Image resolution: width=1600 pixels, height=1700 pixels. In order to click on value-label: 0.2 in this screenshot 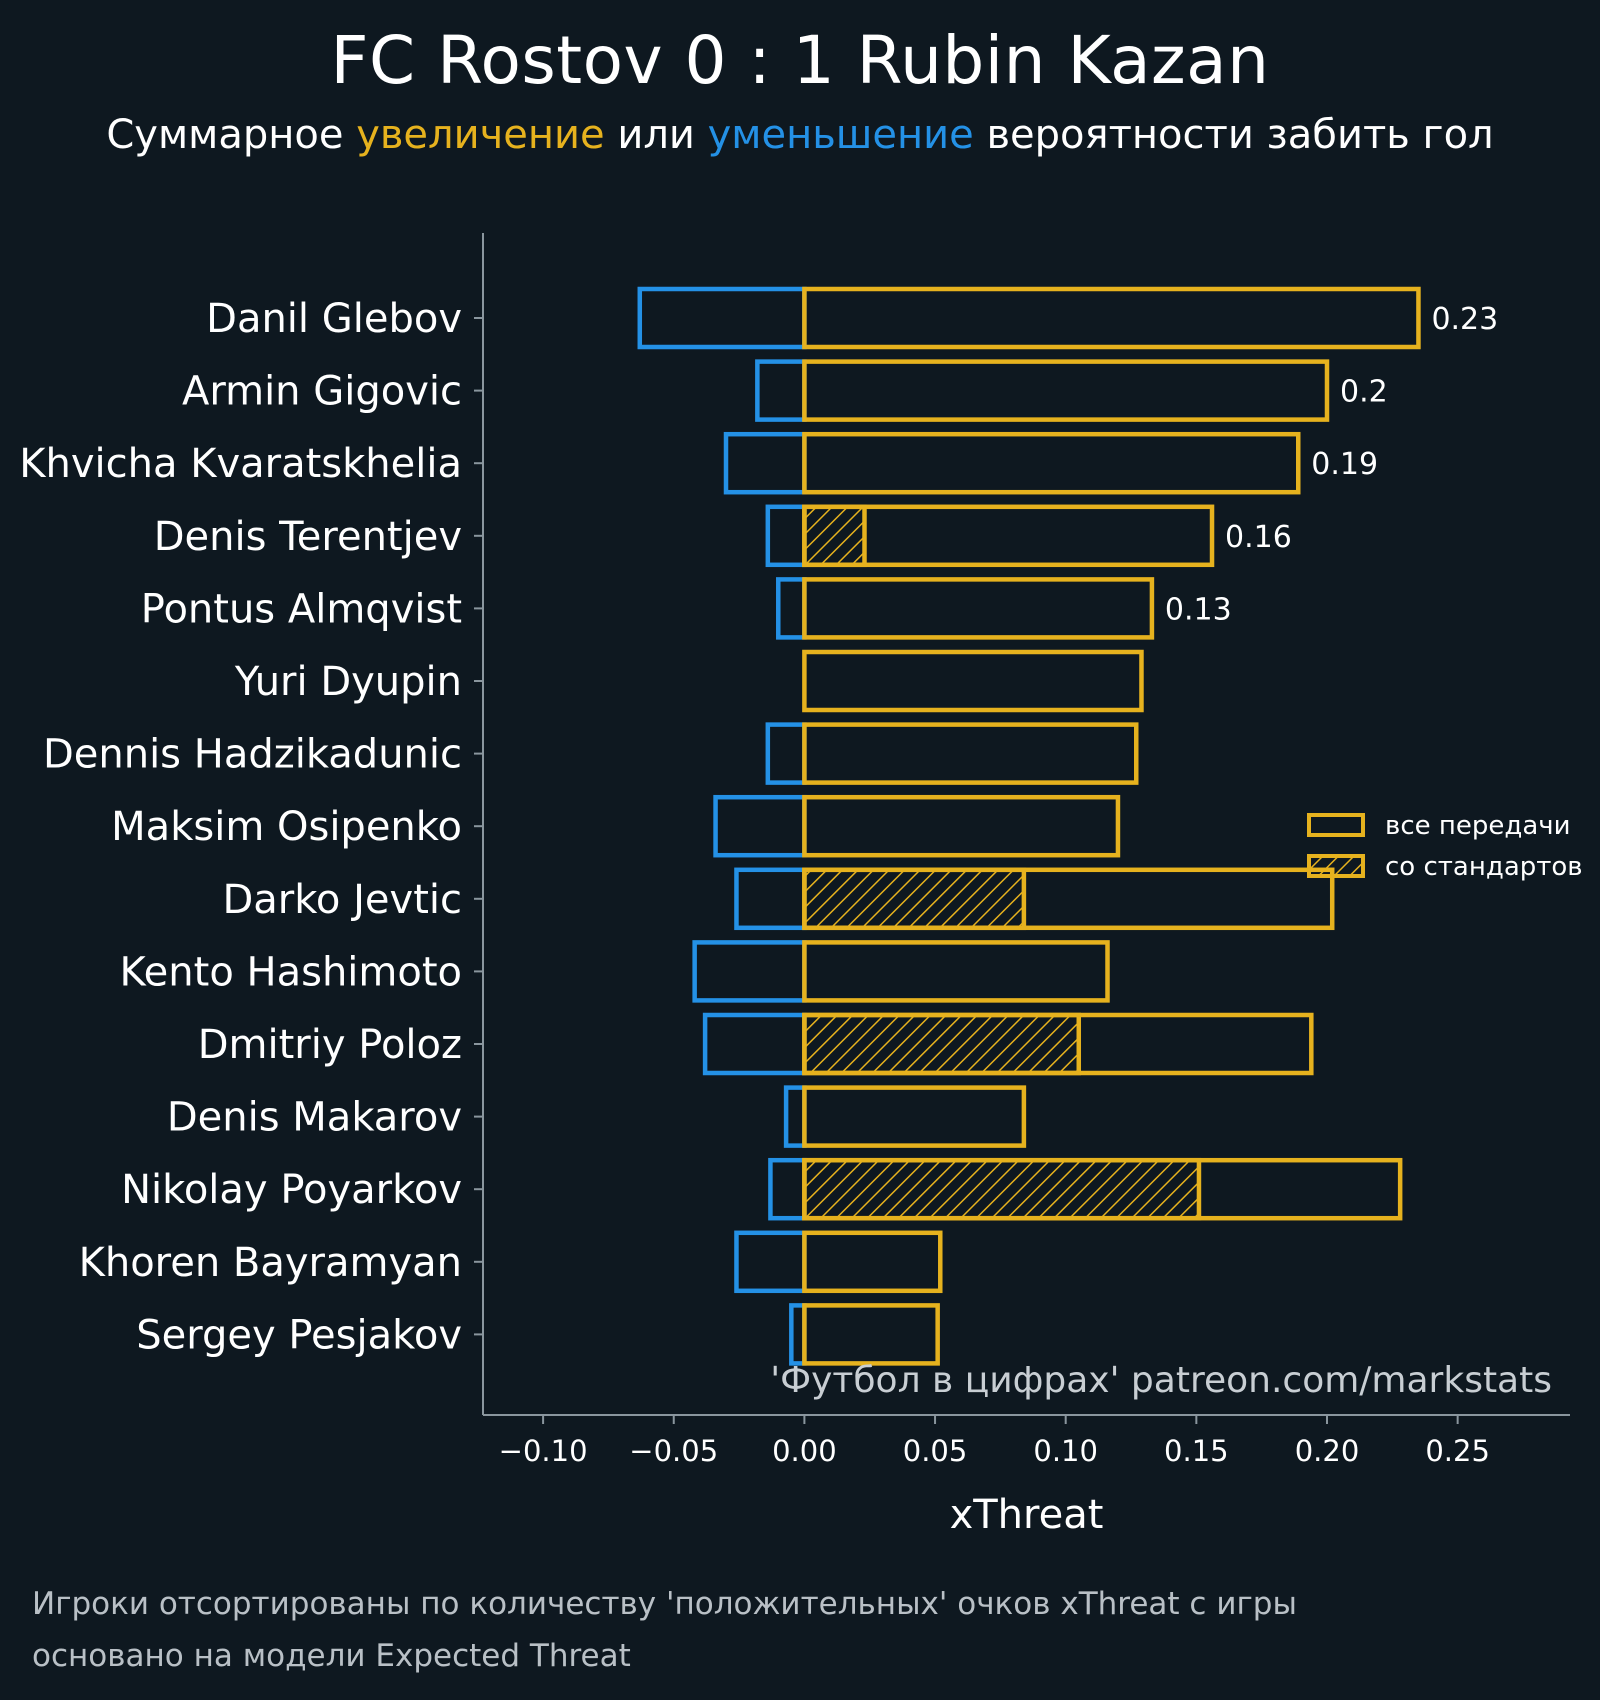, I will do `click(1364, 392)`.